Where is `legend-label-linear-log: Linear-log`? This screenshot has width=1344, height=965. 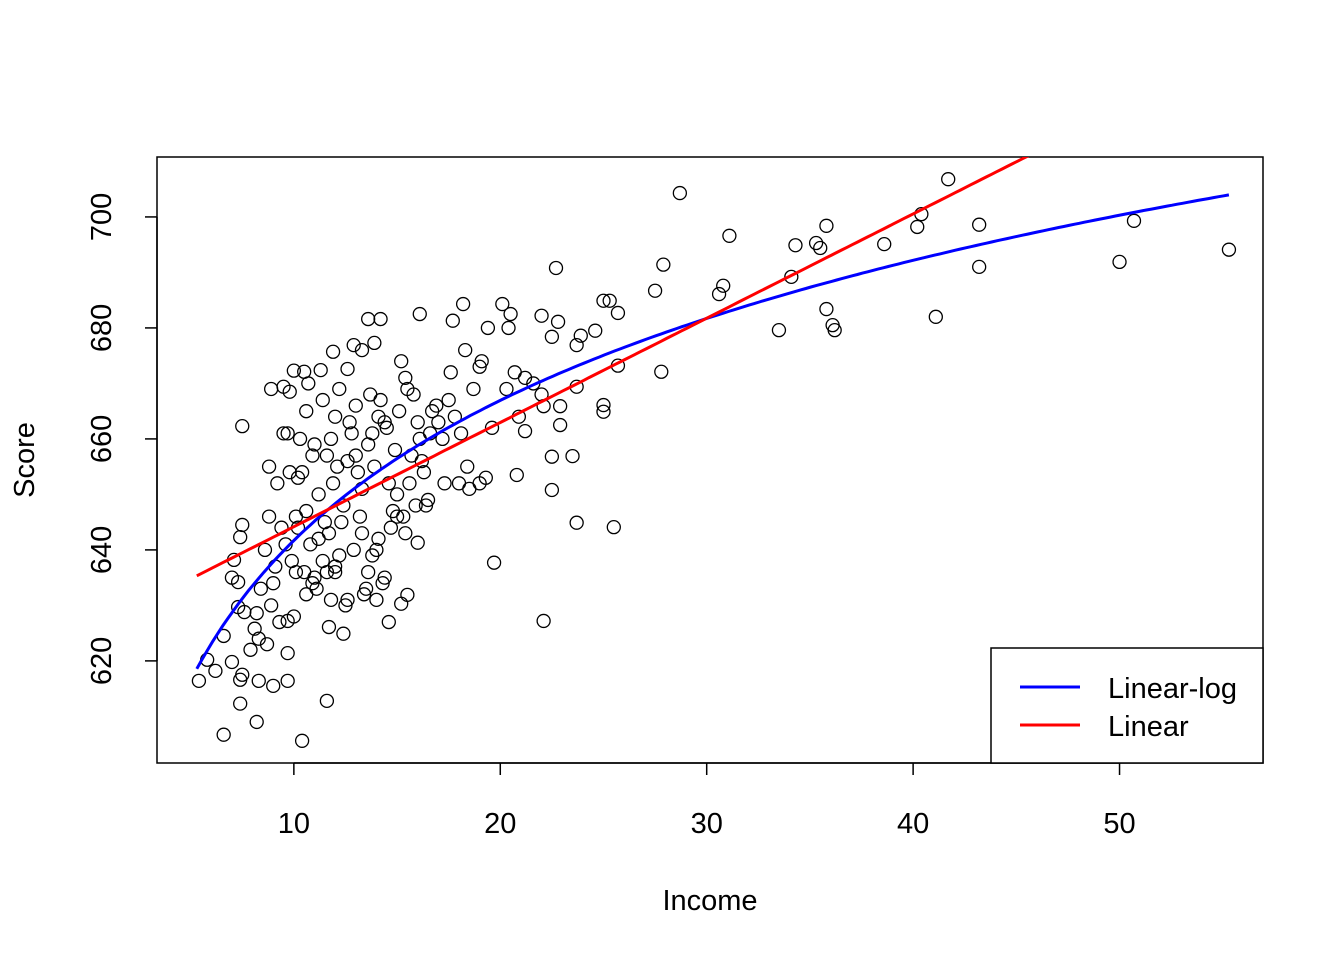 legend-label-linear-log: Linear-log is located at coordinates (1172, 689).